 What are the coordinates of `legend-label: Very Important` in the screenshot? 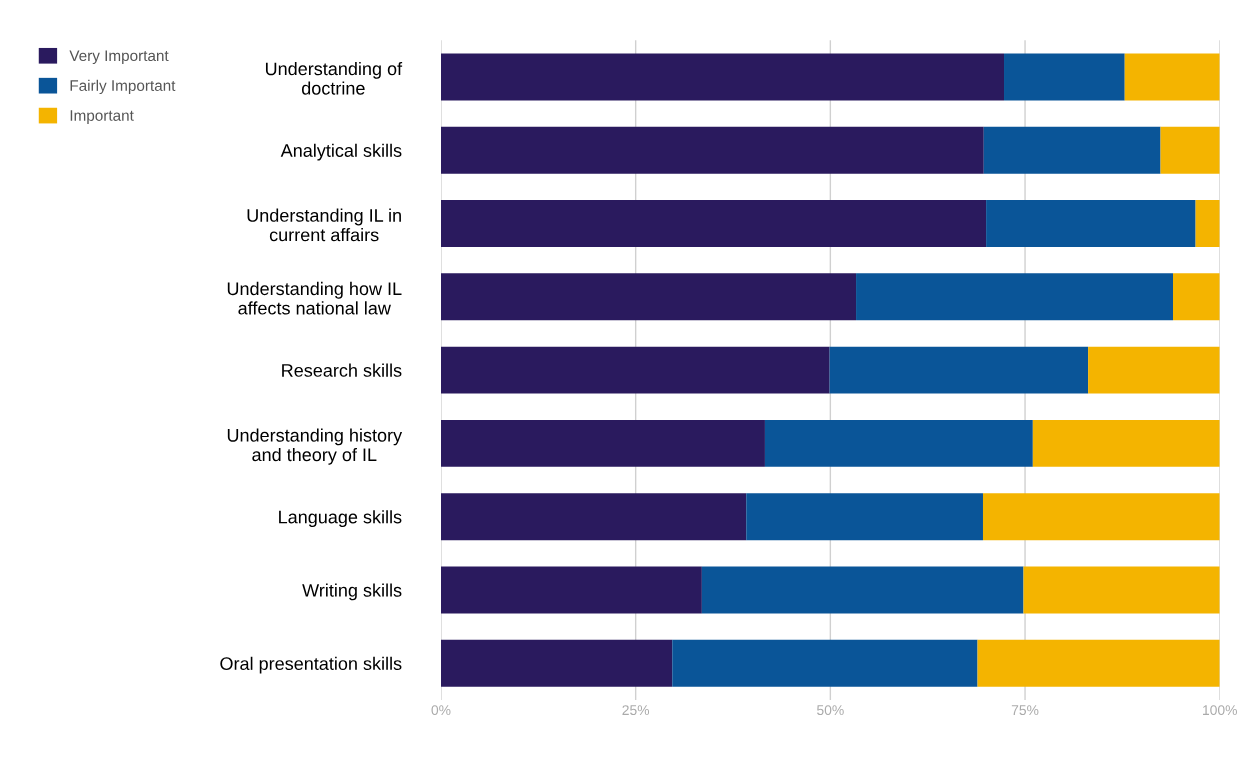 It's located at (119, 57).